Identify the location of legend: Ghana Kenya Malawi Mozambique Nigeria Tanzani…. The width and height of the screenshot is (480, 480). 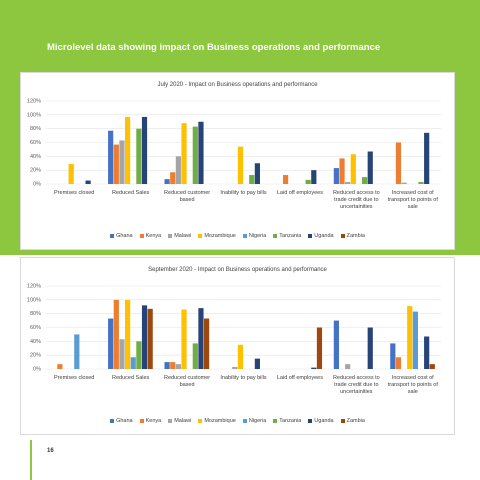
(237, 421).